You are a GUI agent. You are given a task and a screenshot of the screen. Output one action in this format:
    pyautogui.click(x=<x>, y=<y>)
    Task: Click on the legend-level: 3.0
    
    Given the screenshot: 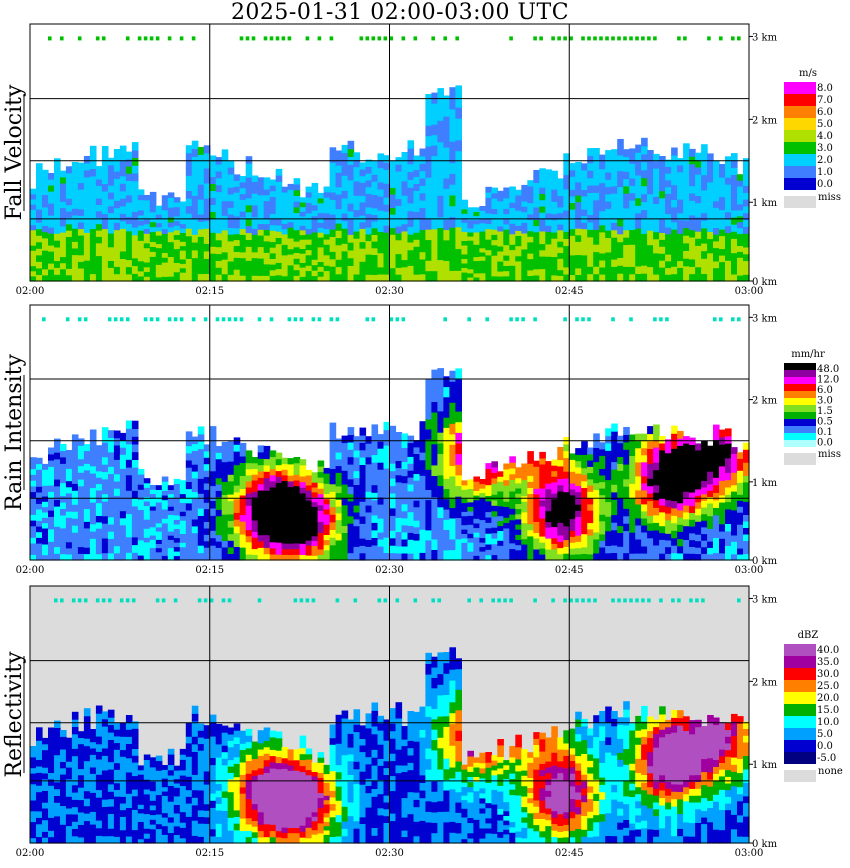 What is the action you would take?
    pyautogui.click(x=825, y=148)
    